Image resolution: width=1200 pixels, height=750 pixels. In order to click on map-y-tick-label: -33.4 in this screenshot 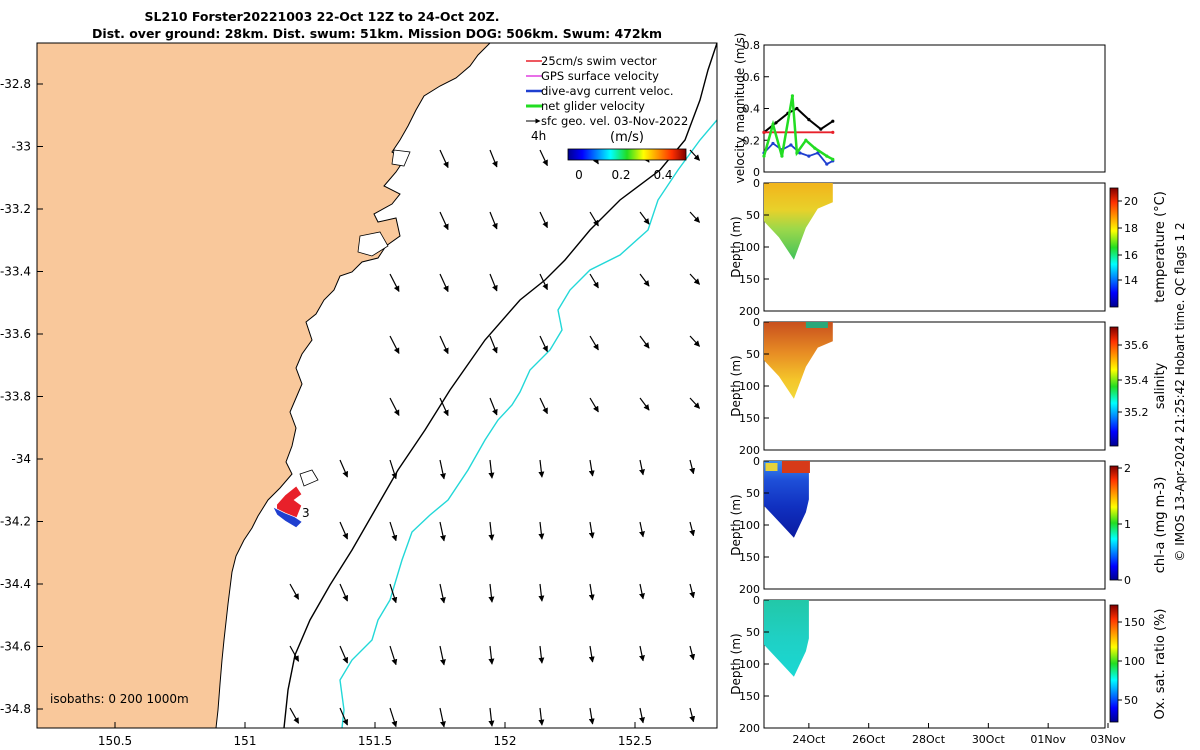, I will do `click(15, 272)`.